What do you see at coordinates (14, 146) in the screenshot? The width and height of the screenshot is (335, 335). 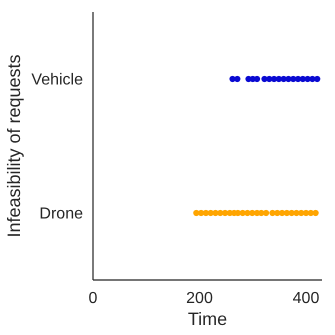 I see `y-axis-title: Infeasibility of requests` at bounding box center [14, 146].